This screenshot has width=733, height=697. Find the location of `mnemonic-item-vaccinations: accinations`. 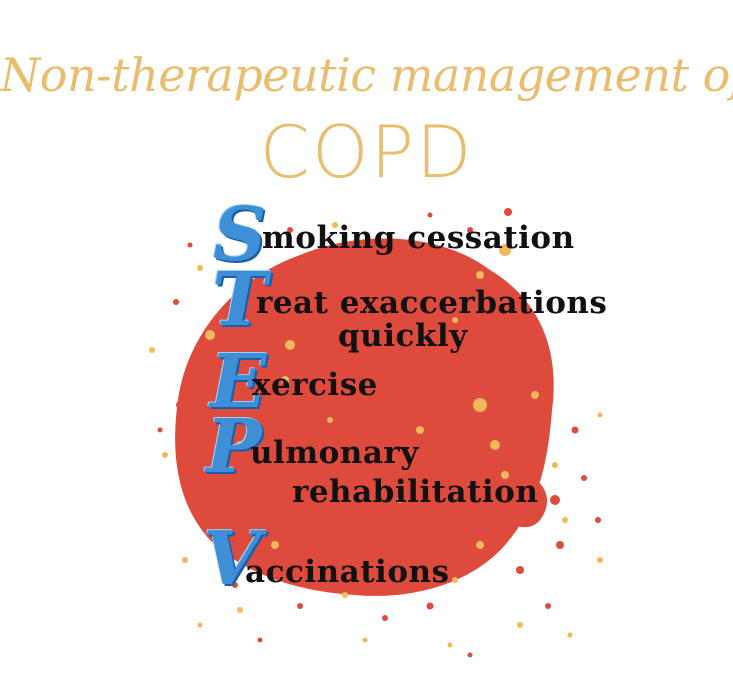

mnemonic-item-vaccinations: accinations is located at coordinates (347, 572).